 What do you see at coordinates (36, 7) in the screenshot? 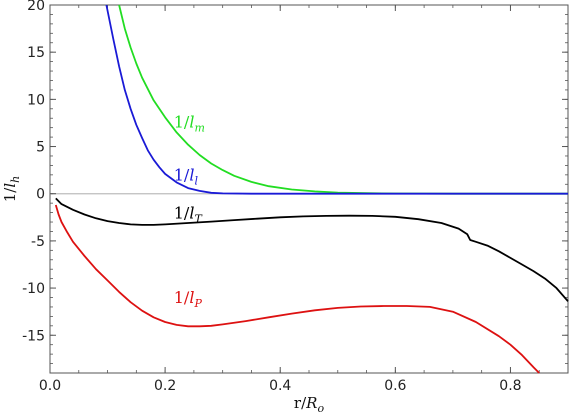
I see `y-tick-label: 20` at bounding box center [36, 7].